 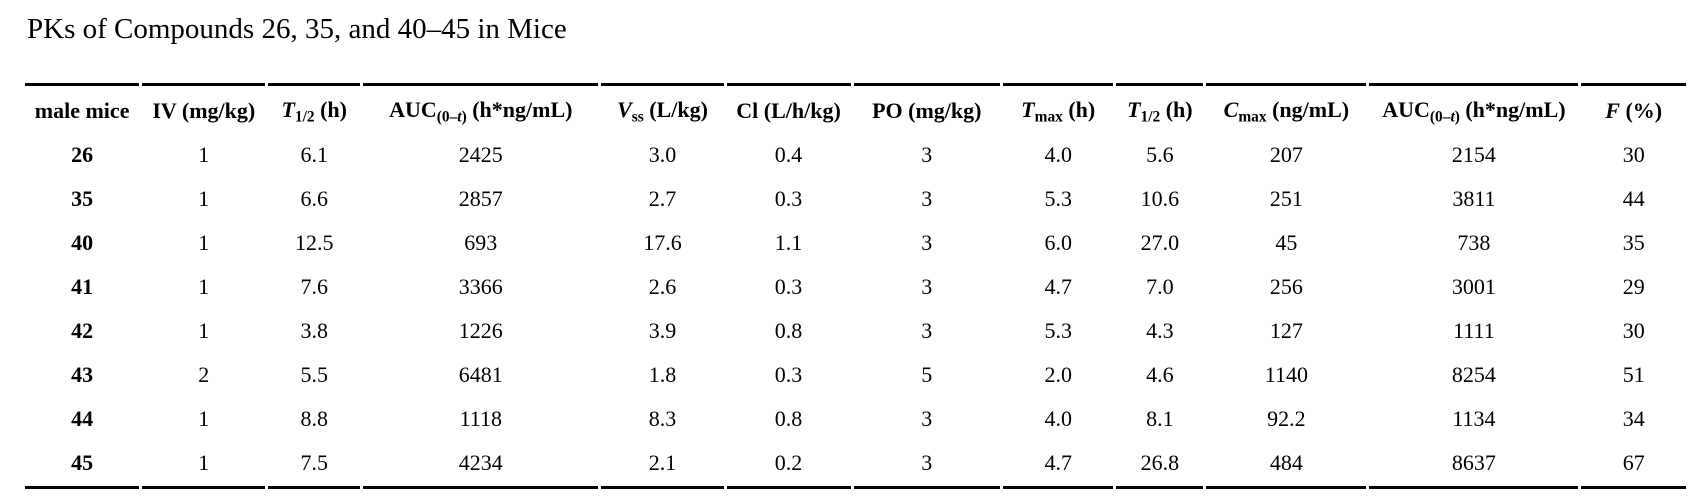 I want to click on compound-id: 26, so click(x=82, y=155).